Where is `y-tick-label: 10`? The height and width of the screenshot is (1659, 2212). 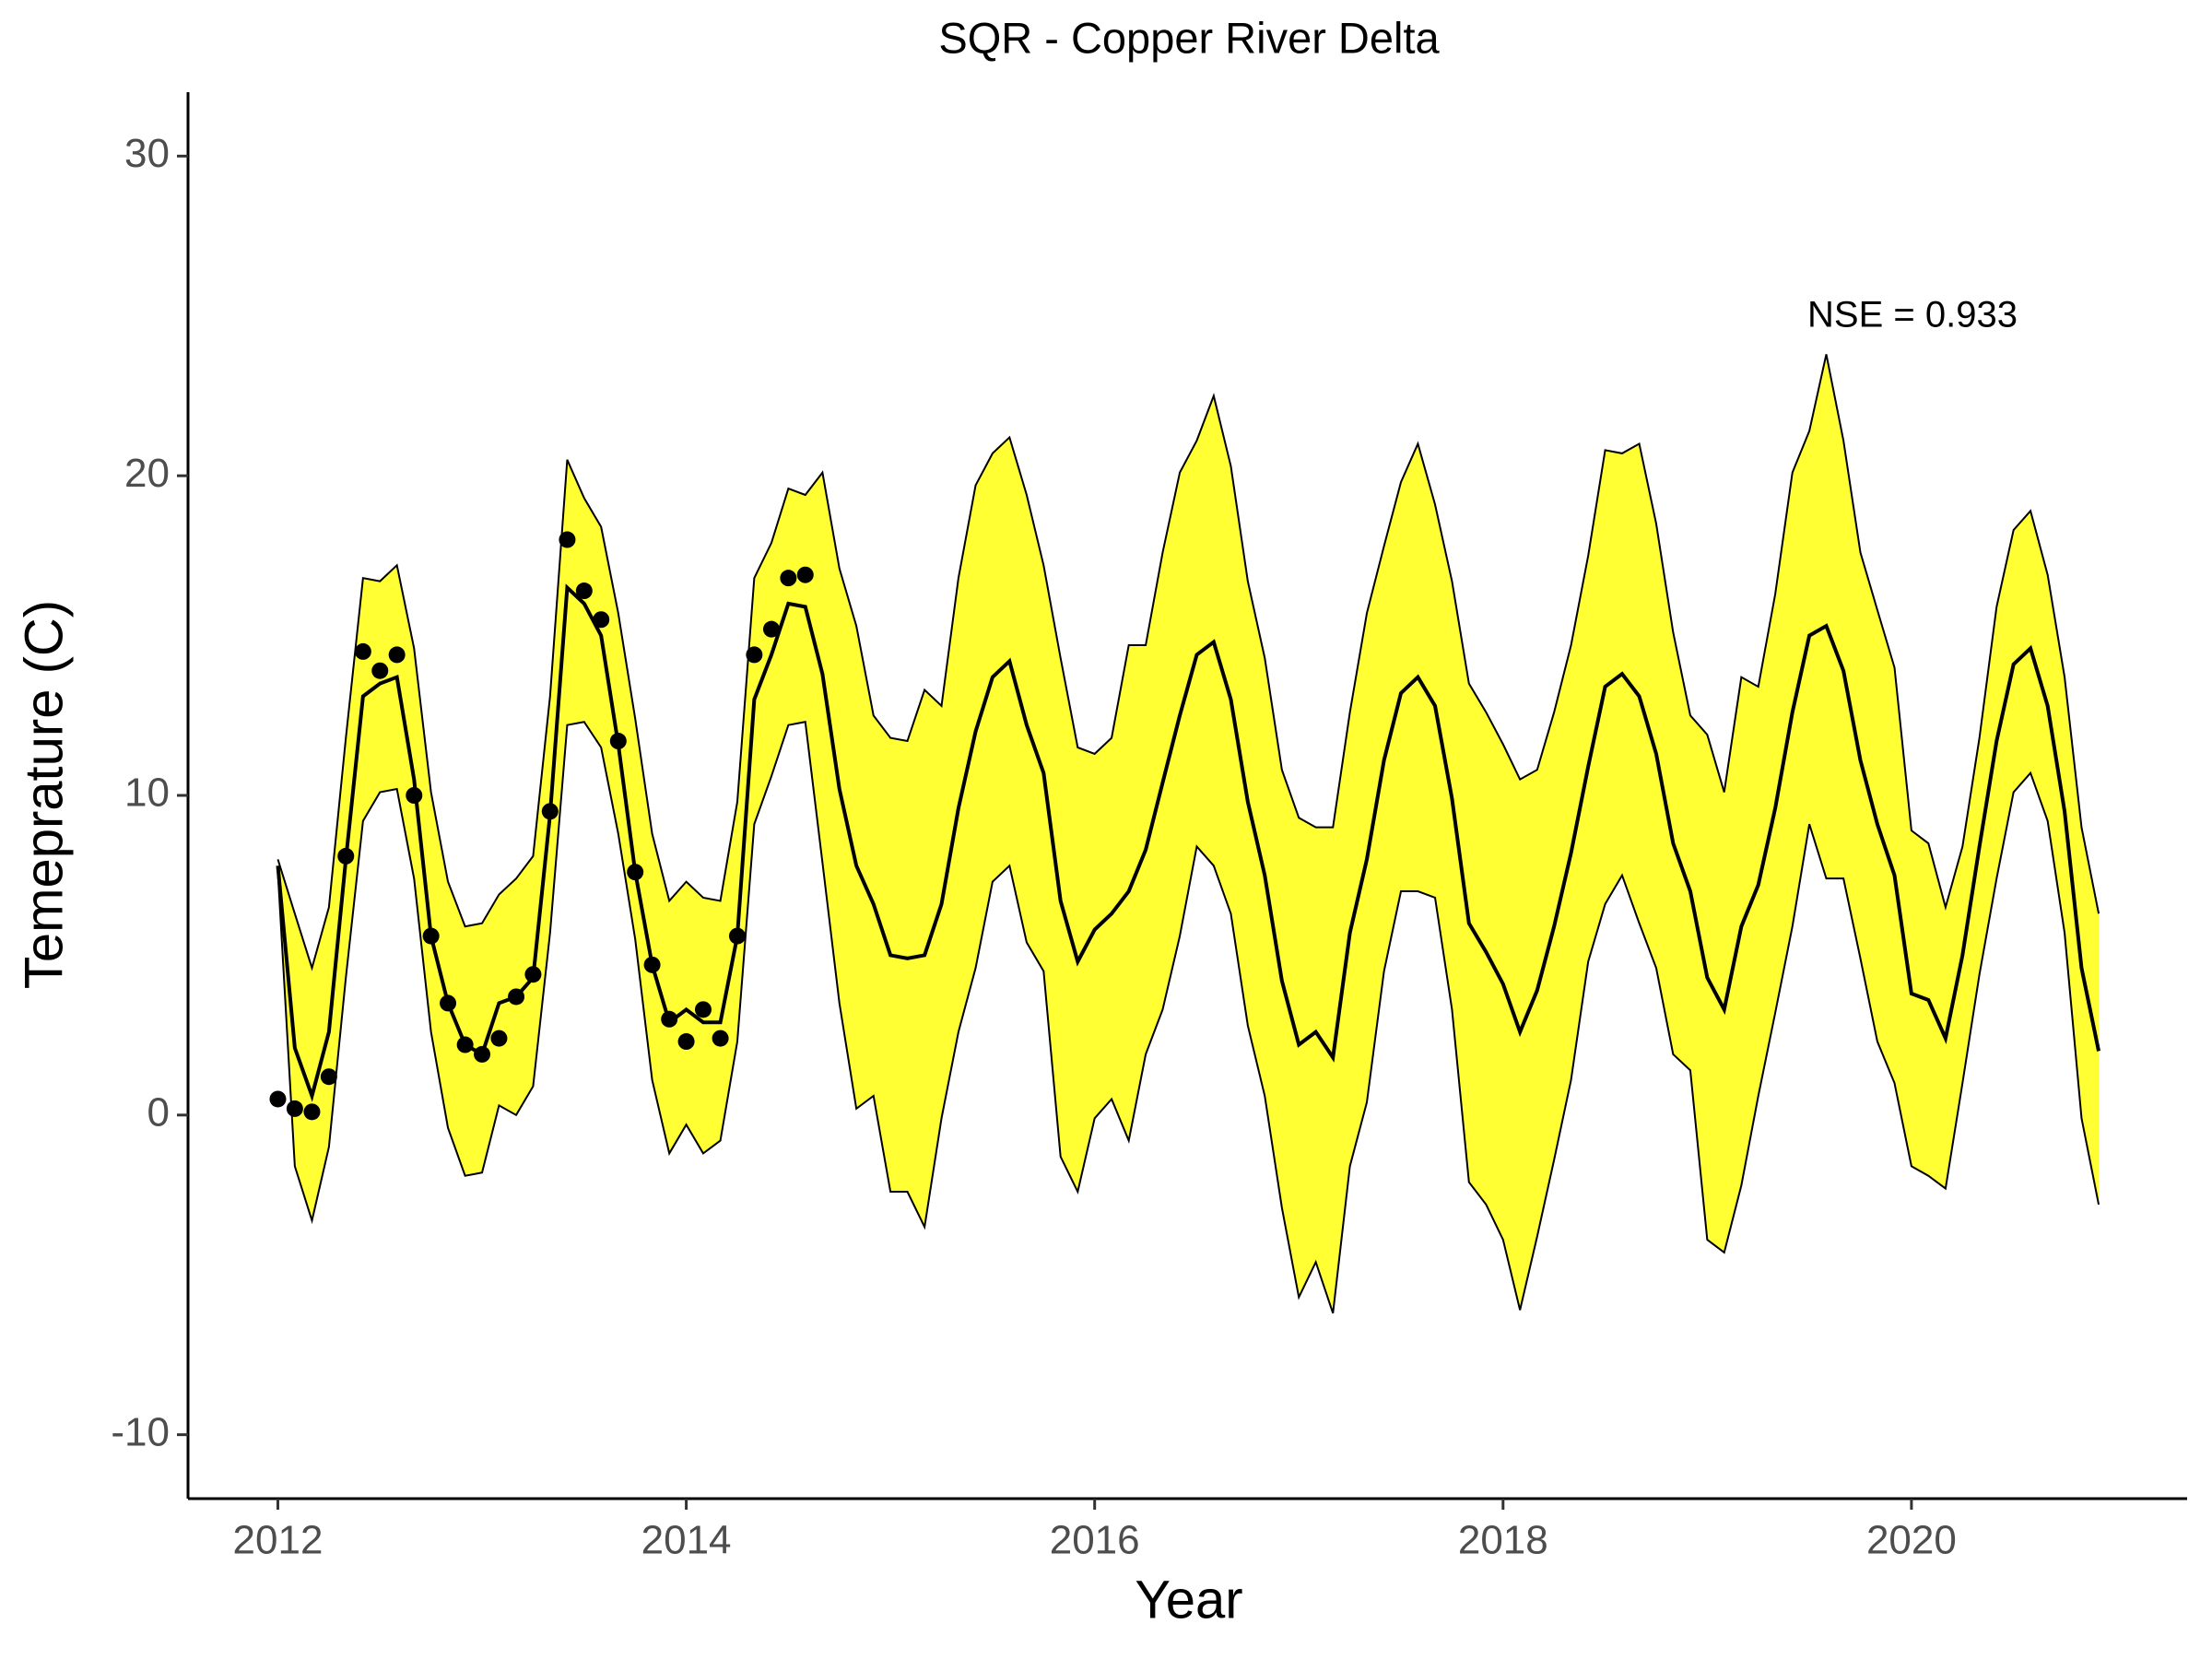 y-tick-label: 10 is located at coordinates (147, 793).